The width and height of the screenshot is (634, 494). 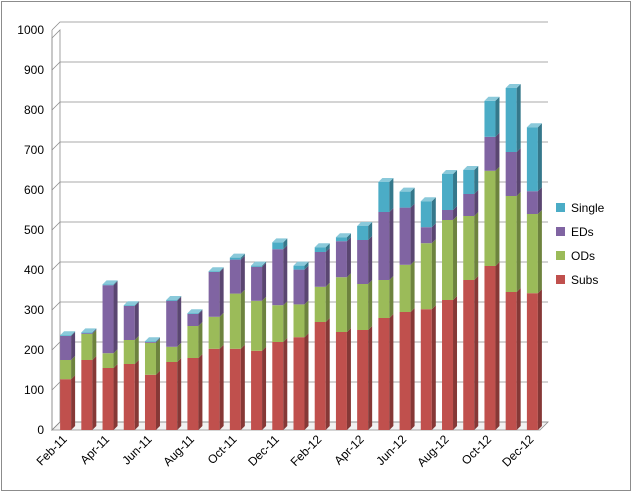 I want to click on legend-swatch-single, so click(x=560, y=207).